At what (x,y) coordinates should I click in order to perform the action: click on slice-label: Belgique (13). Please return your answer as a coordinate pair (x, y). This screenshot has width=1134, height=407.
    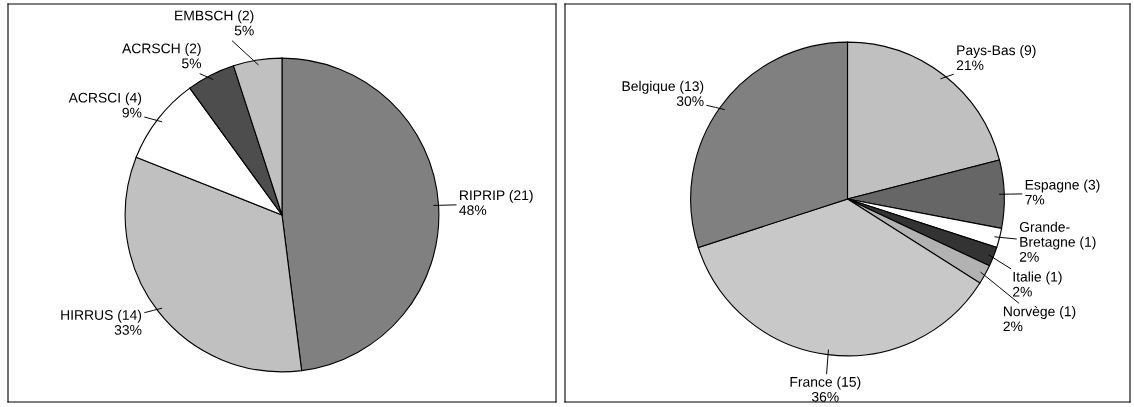
    Looking at the image, I should click on (663, 87).